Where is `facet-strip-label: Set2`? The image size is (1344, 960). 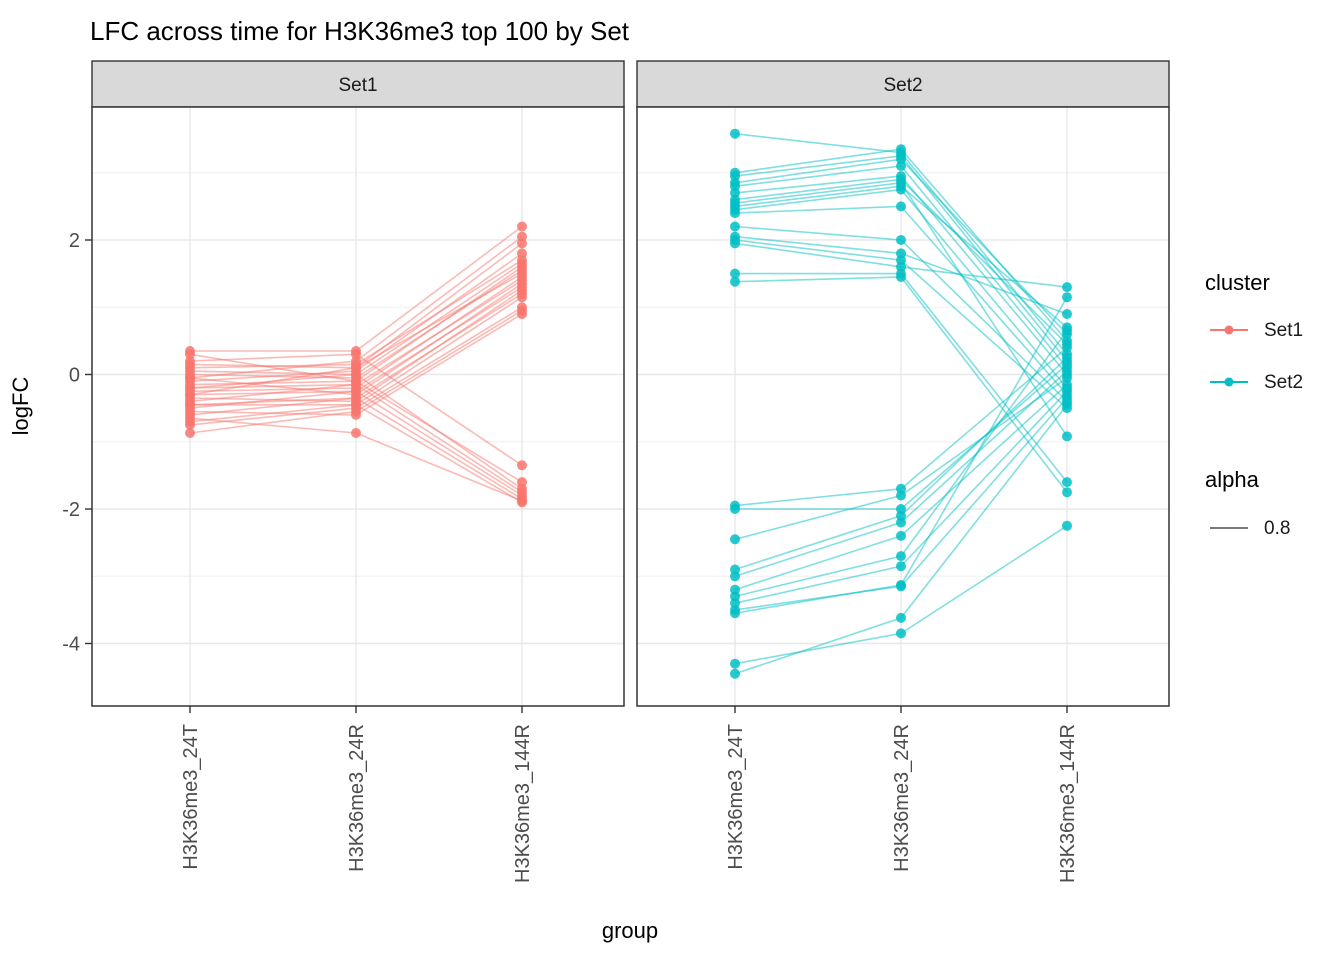
facet-strip-label: Set2 is located at coordinates (902, 85).